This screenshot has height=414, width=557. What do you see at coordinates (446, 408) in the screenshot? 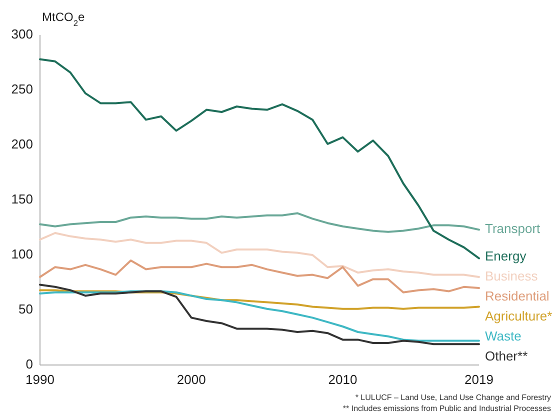
I see `text: ** Includes emissions from Public and Industrial Processes` at bounding box center [446, 408].